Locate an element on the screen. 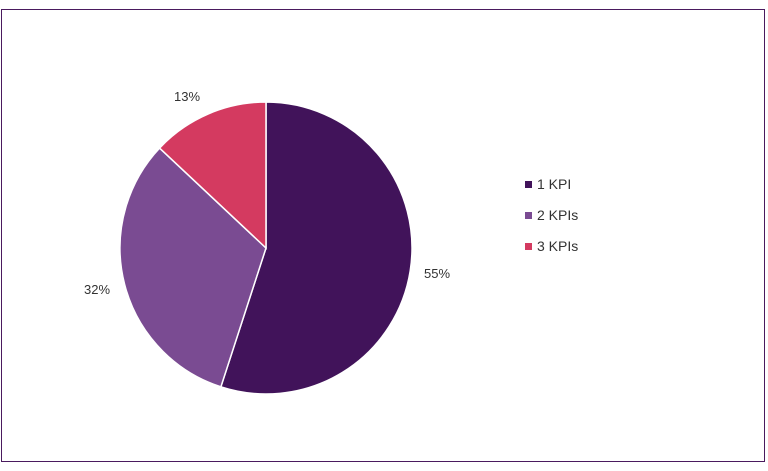 The width and height of the screenshot is (768, 471). legend-label-1-kpi: 1 KPI is located at coordinates (554, 184).